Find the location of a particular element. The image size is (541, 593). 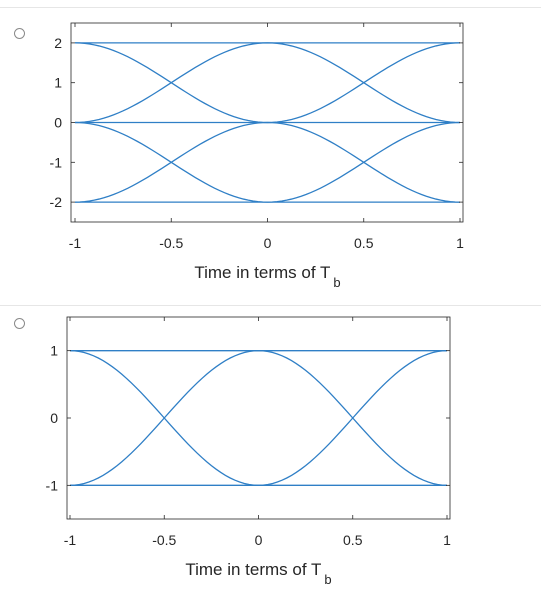

y-tick-label: -2 is located at coordinates (56, 202).